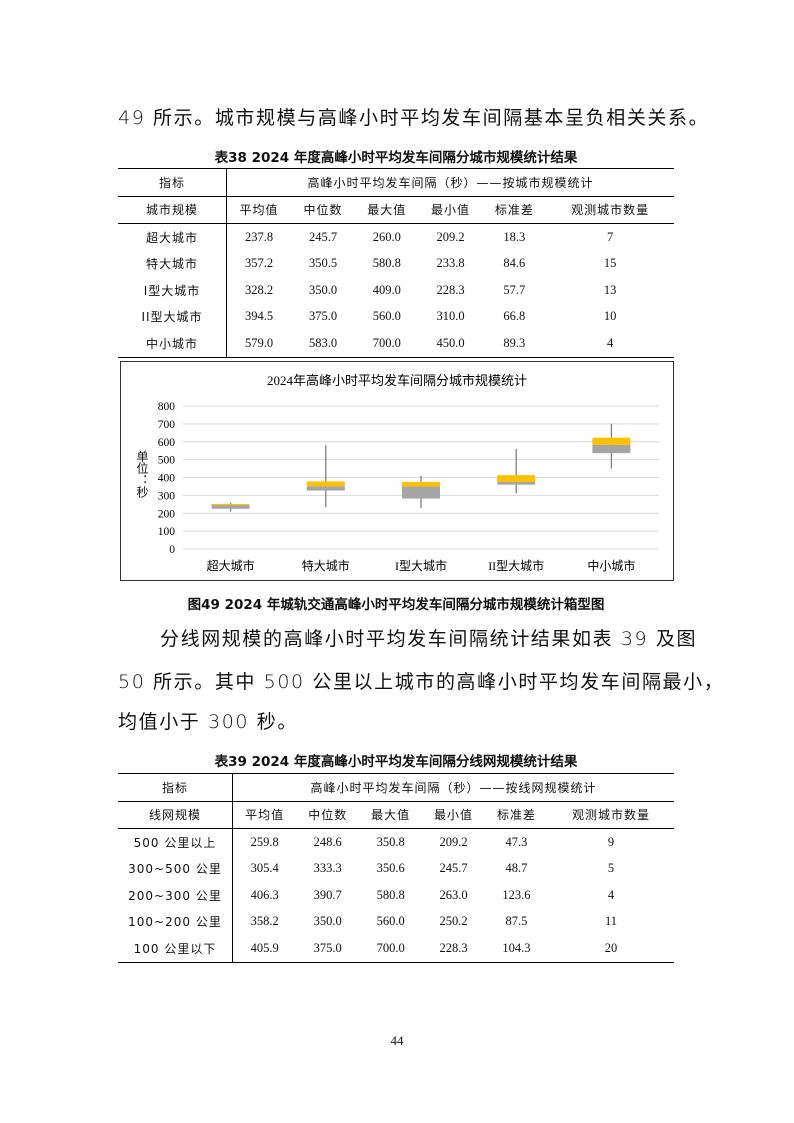  What do you see at coordinates (453, 787) in the screenshot?
I see `header-cell: 高峰小时平均发车间隔（秒）——按线网规模统计` at bounding box center [453, 787].